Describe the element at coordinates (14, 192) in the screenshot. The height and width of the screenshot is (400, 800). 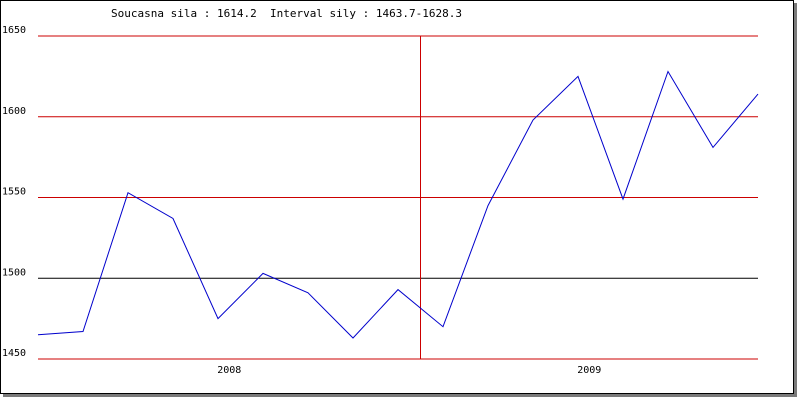
I see `y-tick-label: 1550` at that location.